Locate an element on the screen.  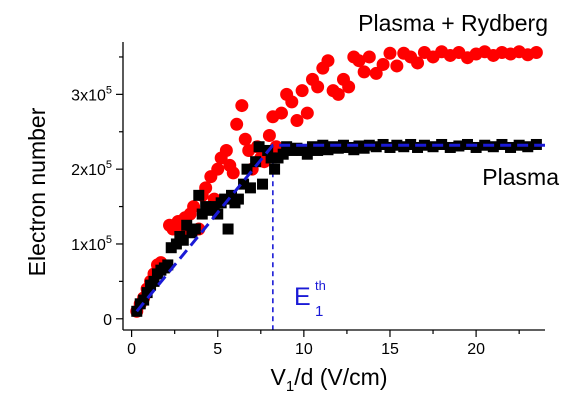
x-axis-title: V1/d (V/cm) is located at coordinates (329, 379).